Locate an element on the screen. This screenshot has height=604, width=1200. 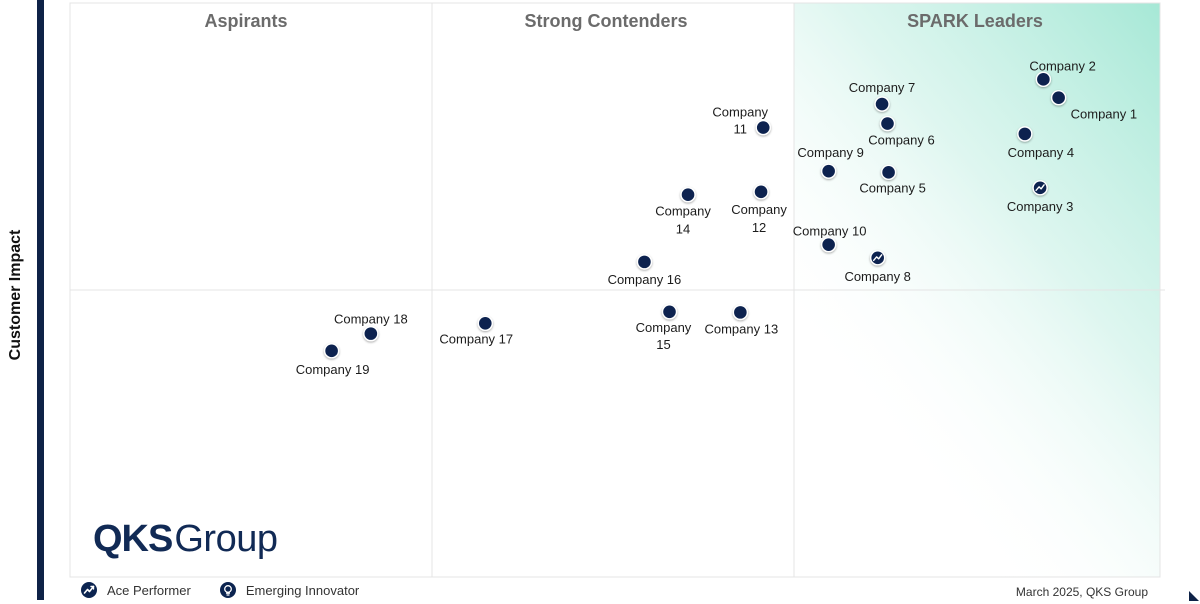
point-company-8: Company 8 is located at coordinates (877, 267).